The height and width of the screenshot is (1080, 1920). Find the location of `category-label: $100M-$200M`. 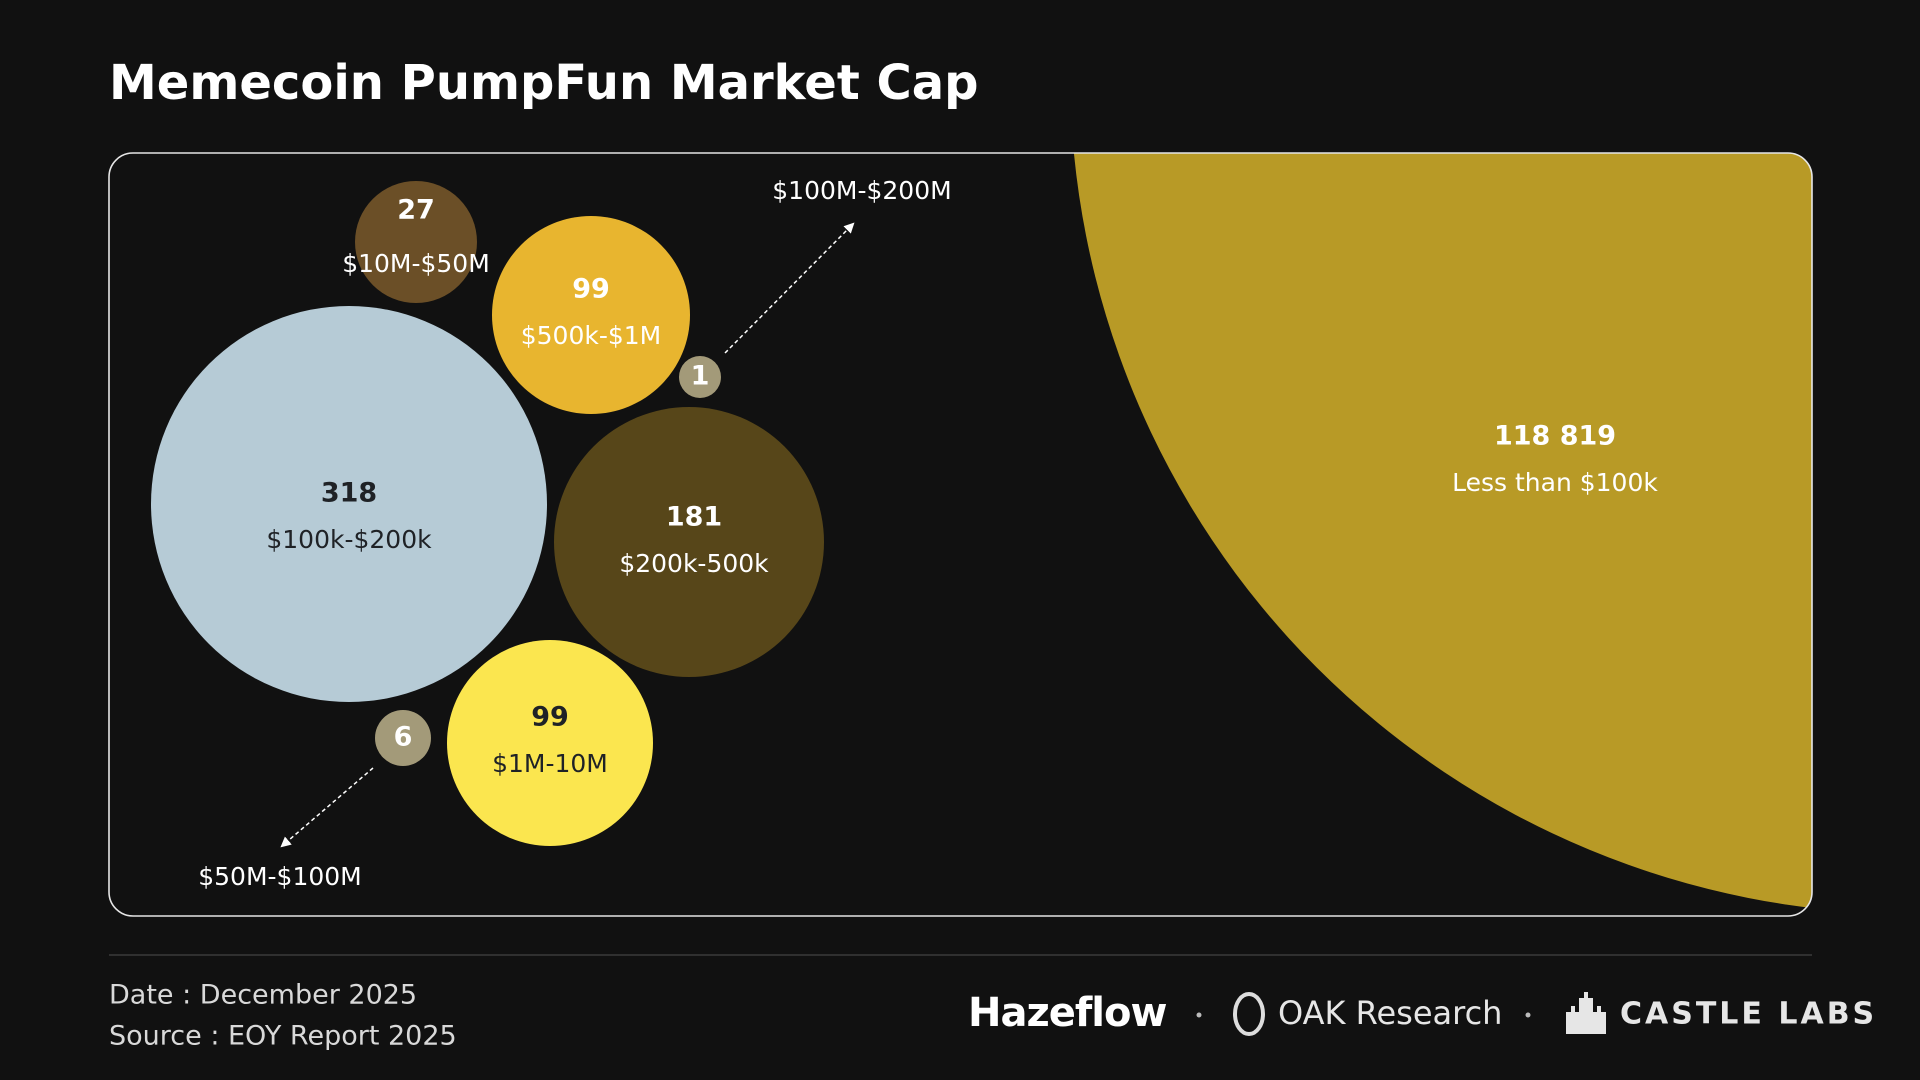

category-label: $100M-$200M is located at coordinates (861, 190).